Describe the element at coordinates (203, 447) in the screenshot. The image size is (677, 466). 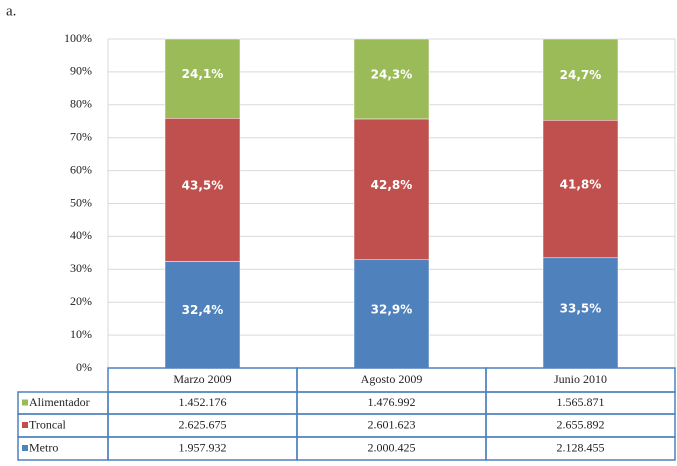
I see `table-value: 1.957.932` at that location.